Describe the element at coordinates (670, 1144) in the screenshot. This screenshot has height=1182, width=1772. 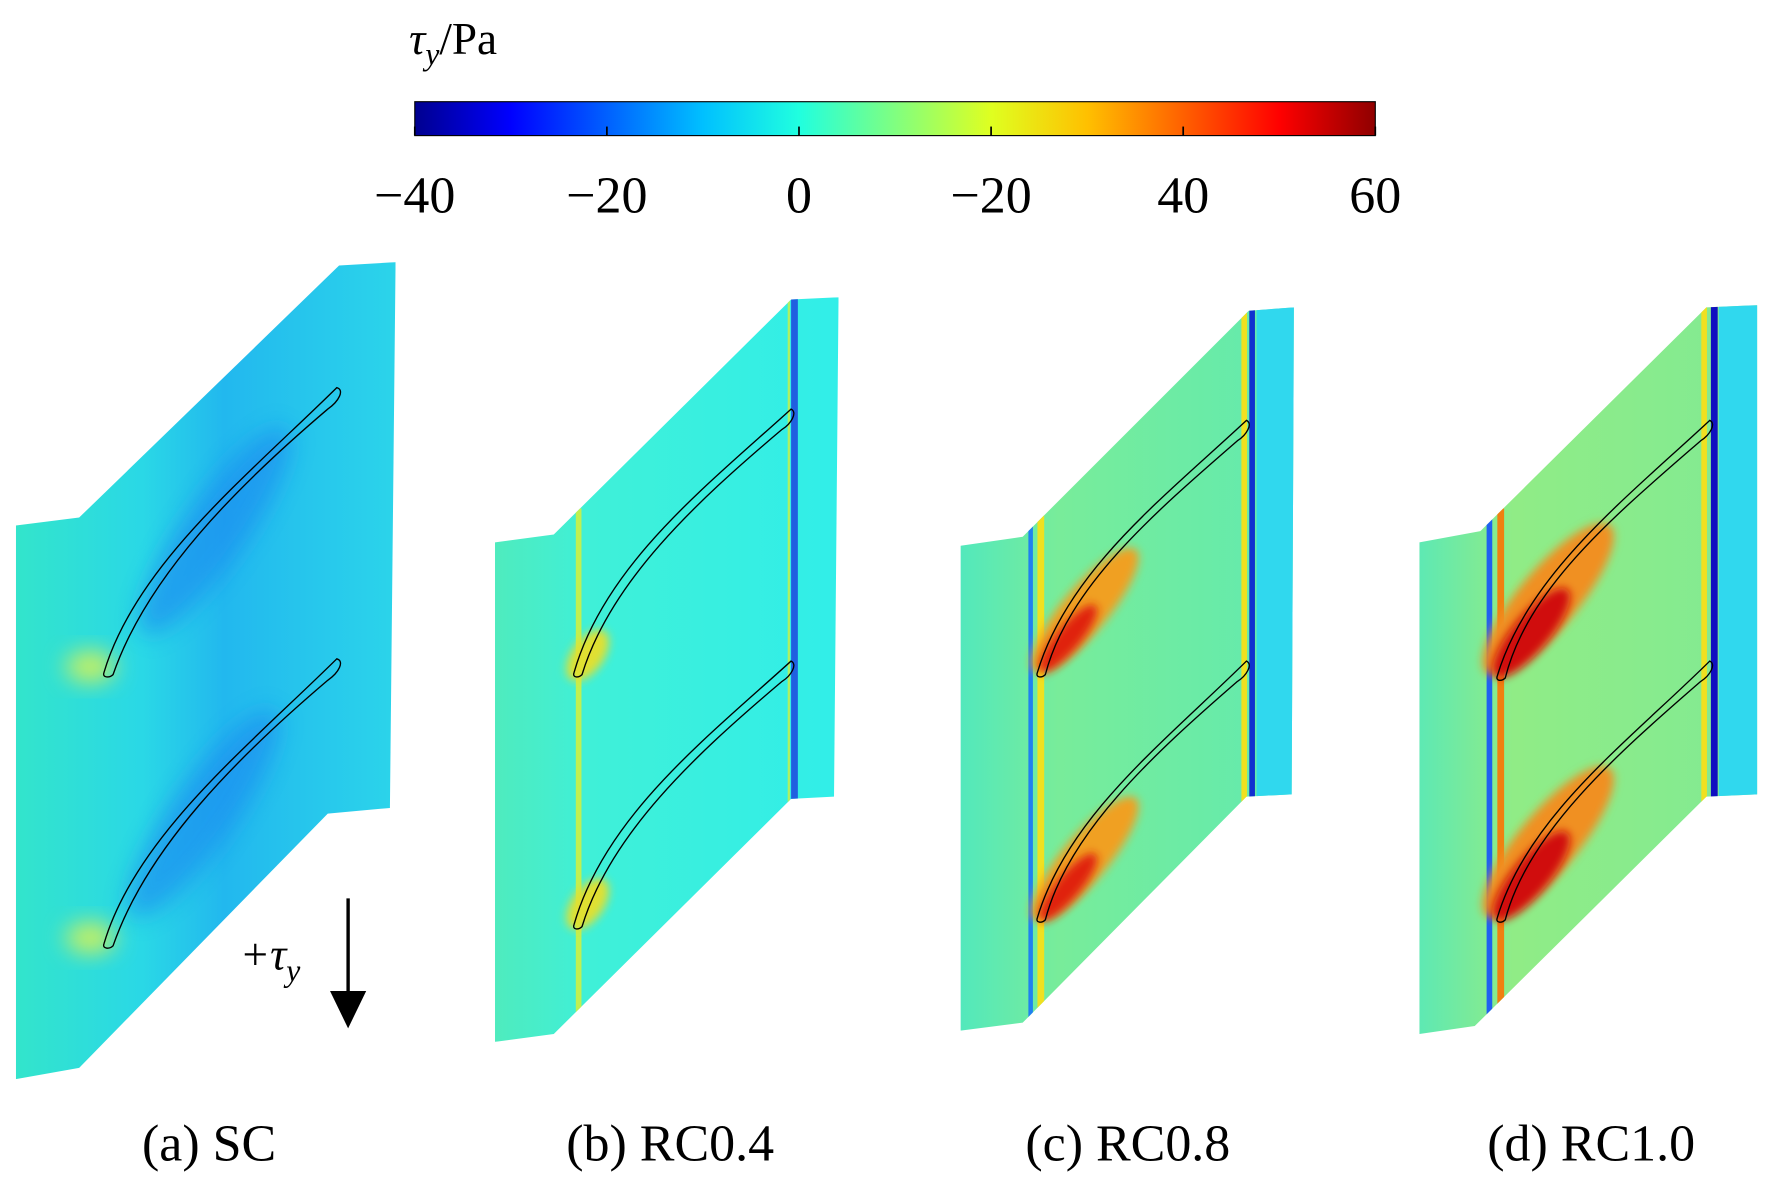
I see `panel-label: (b) RC0.4` at that location.